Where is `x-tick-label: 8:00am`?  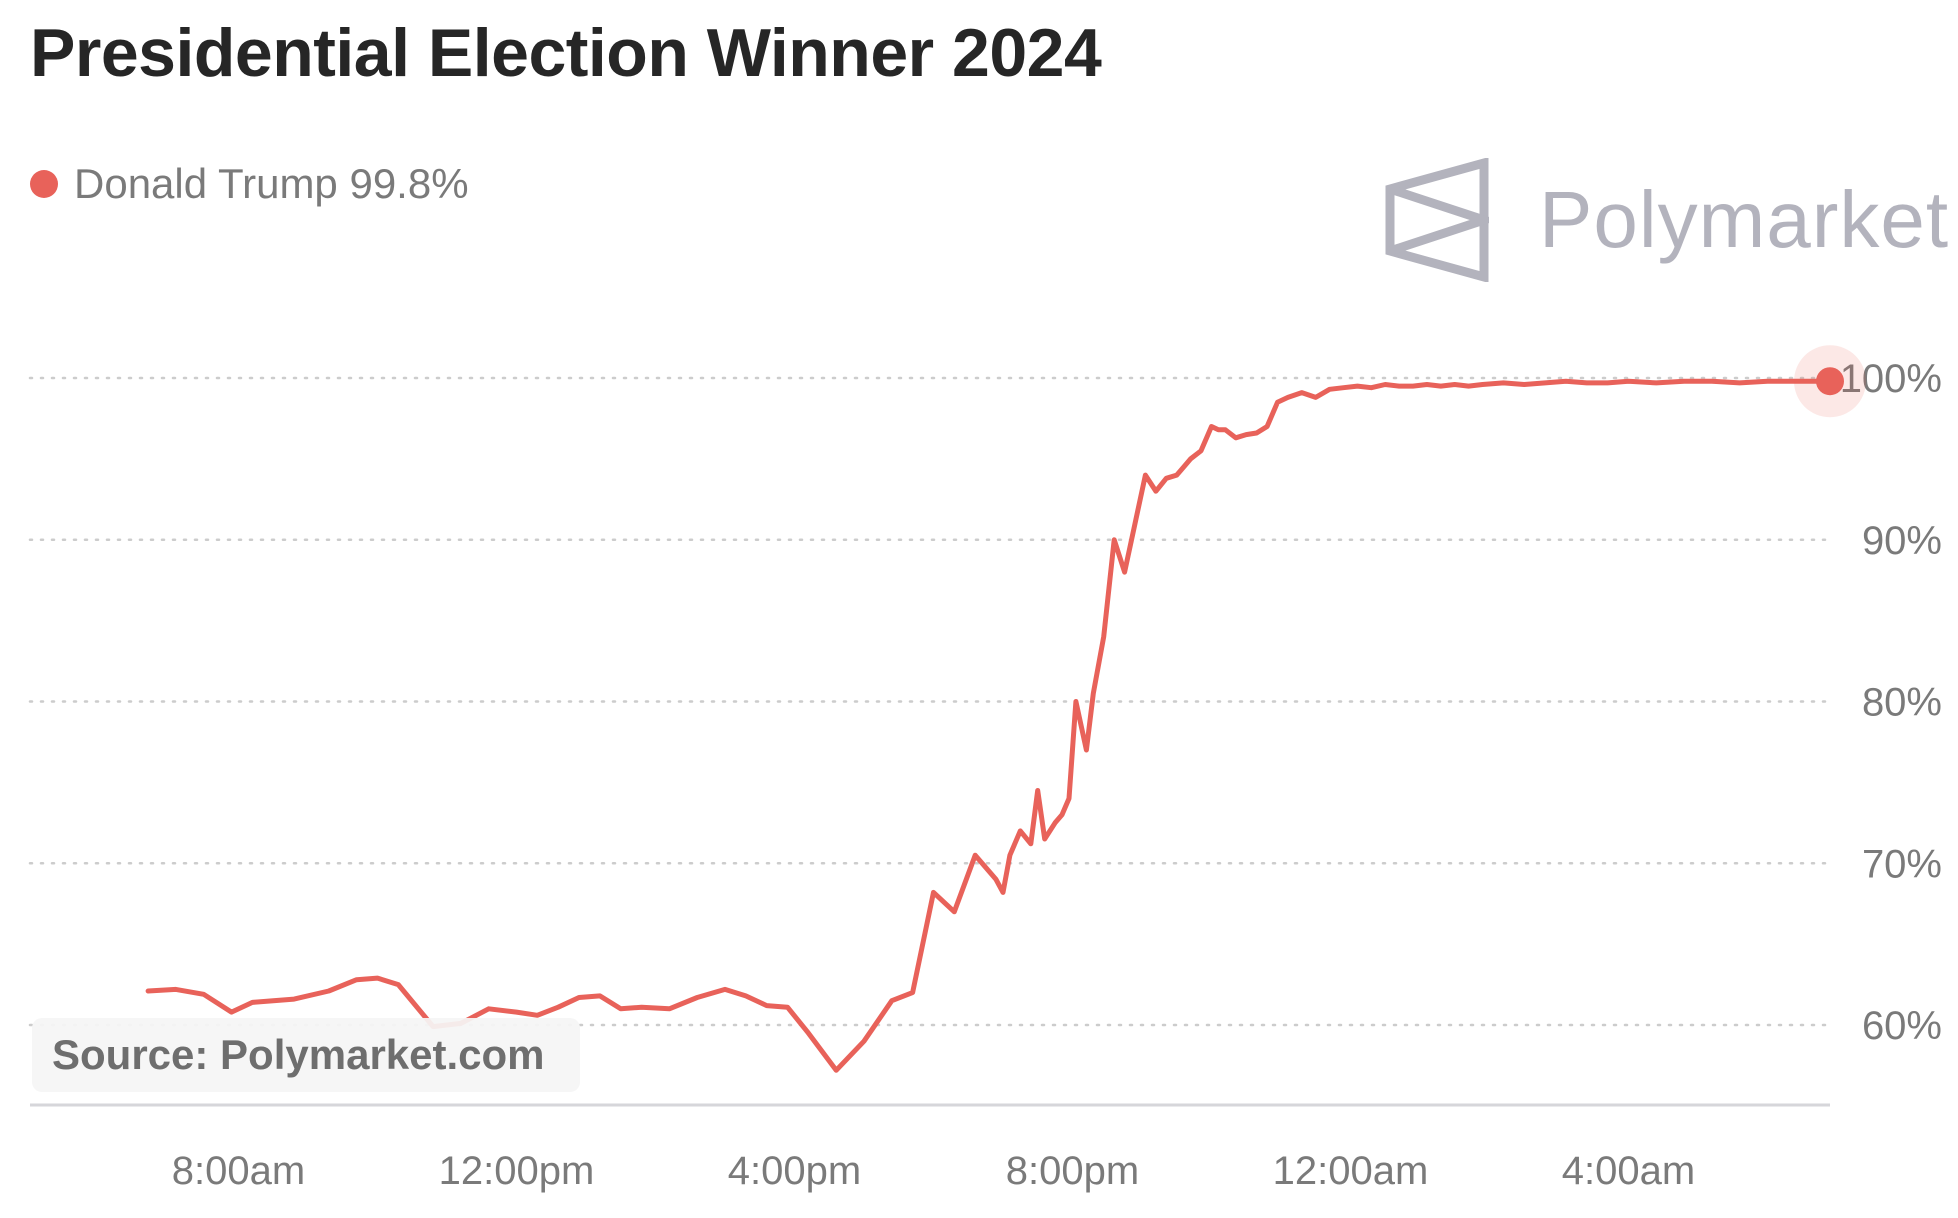
x-tick-label: 8:00am is located at coordinates (238, 1171).